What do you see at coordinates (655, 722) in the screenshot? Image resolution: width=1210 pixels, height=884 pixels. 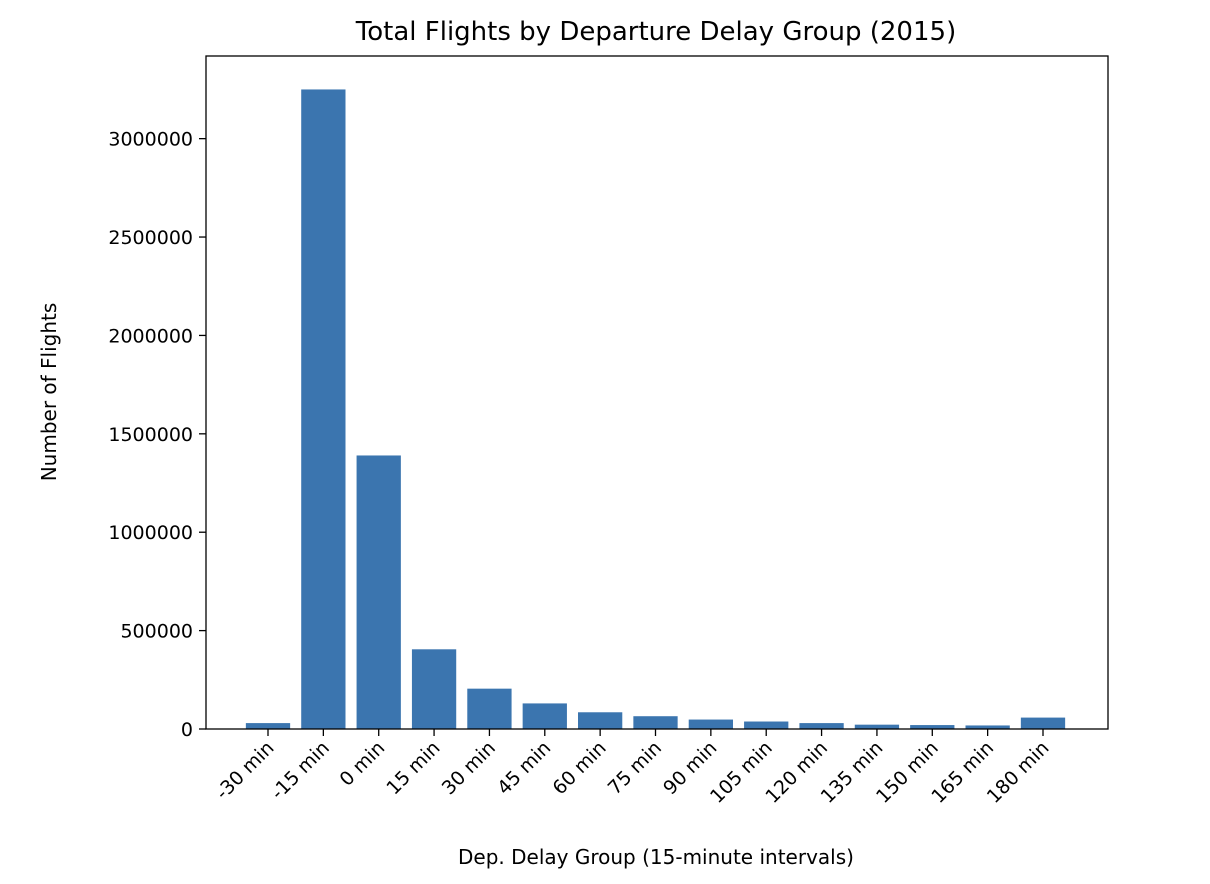 I see `bar-75-min` at bounding box center [655, 722].